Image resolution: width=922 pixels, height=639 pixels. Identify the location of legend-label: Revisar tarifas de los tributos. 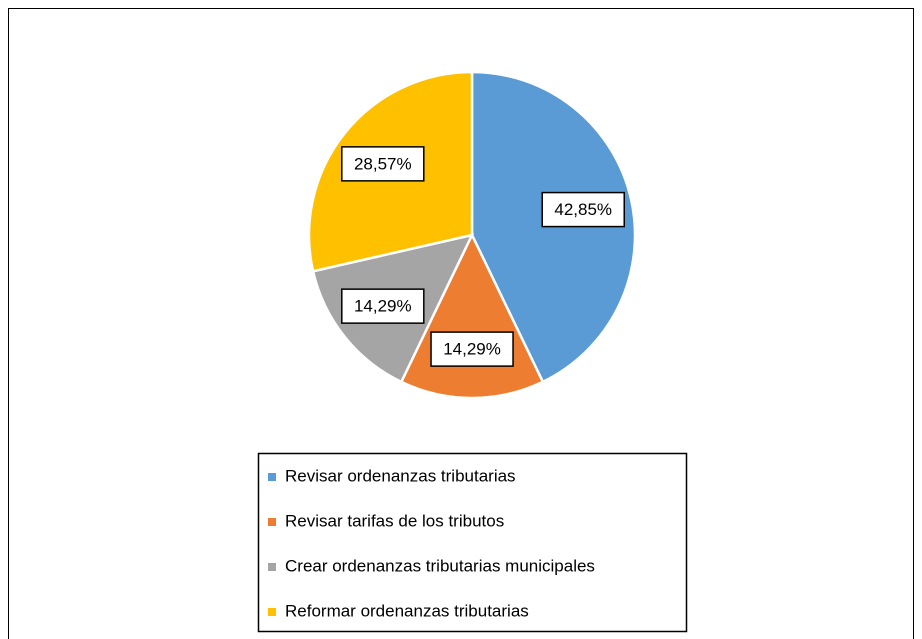
(394, 520).